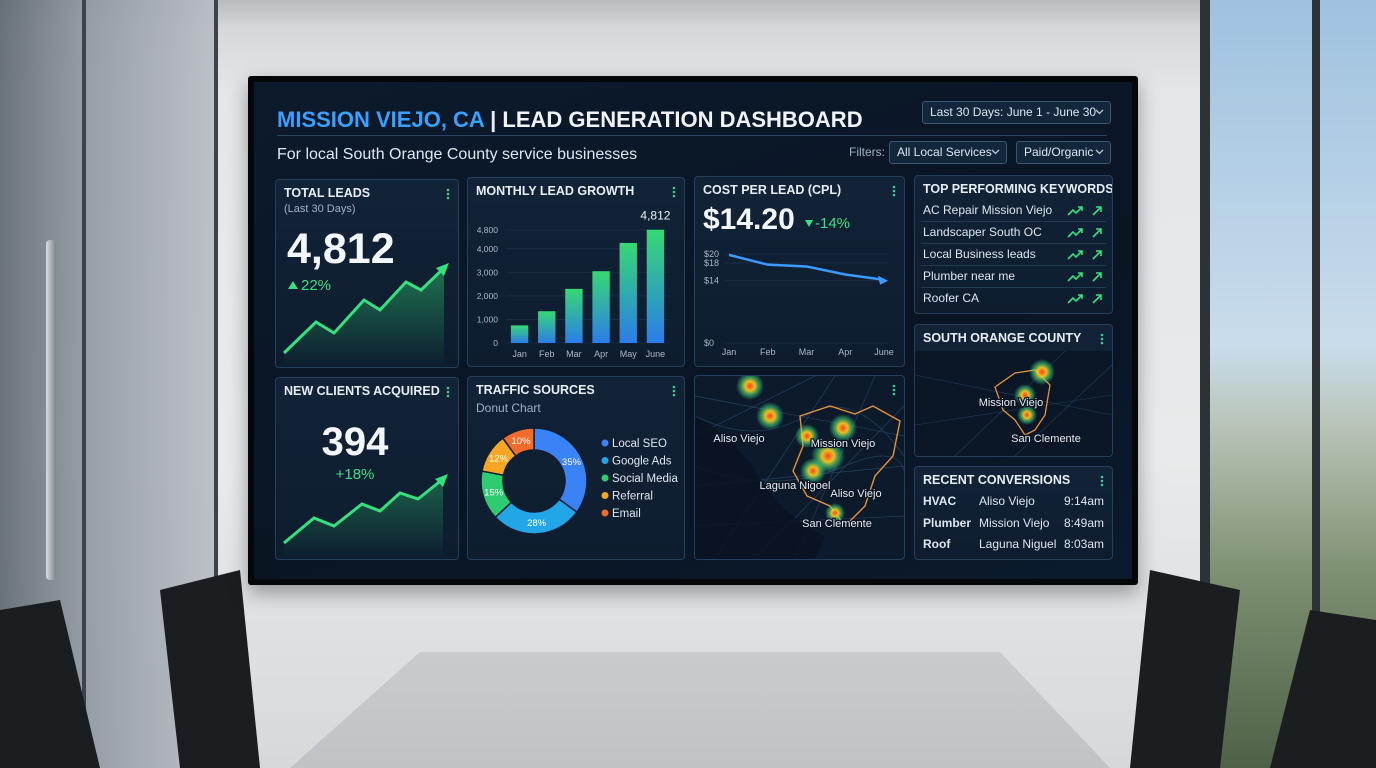 The image size is (1376, 768). Describe the element at coordinates (355, 474) in the screenshot. I see `kpi-change: +18%` at that location.